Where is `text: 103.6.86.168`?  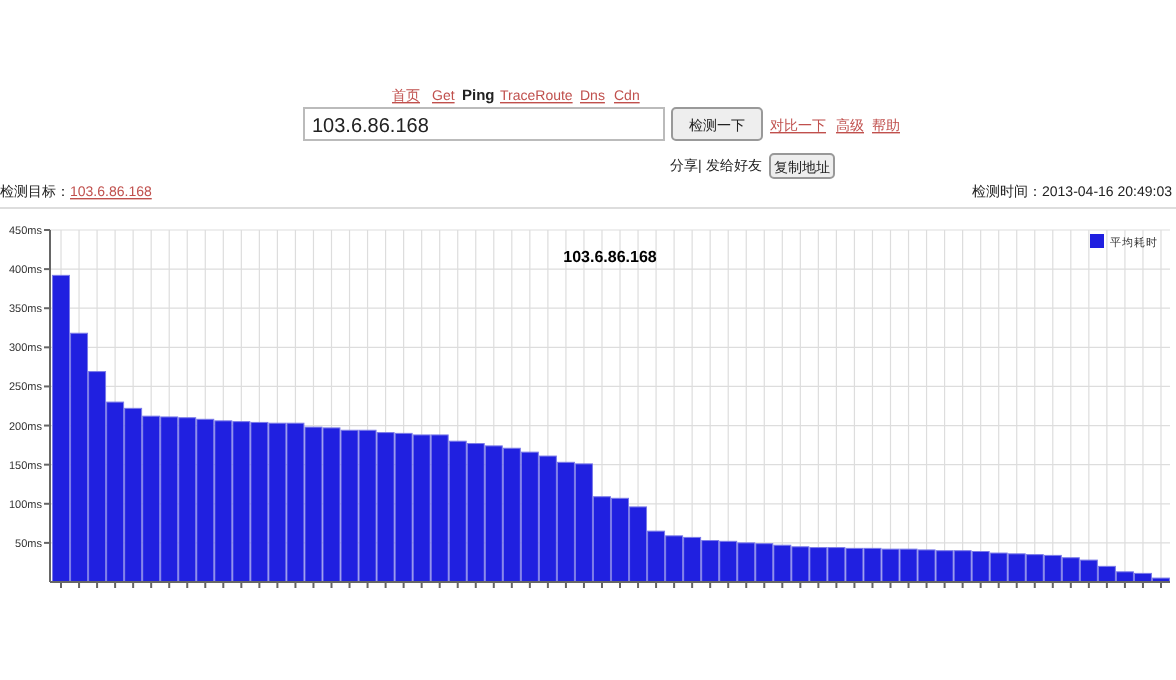
text: 103.6.86.168 is located at coordinates (610, 257).